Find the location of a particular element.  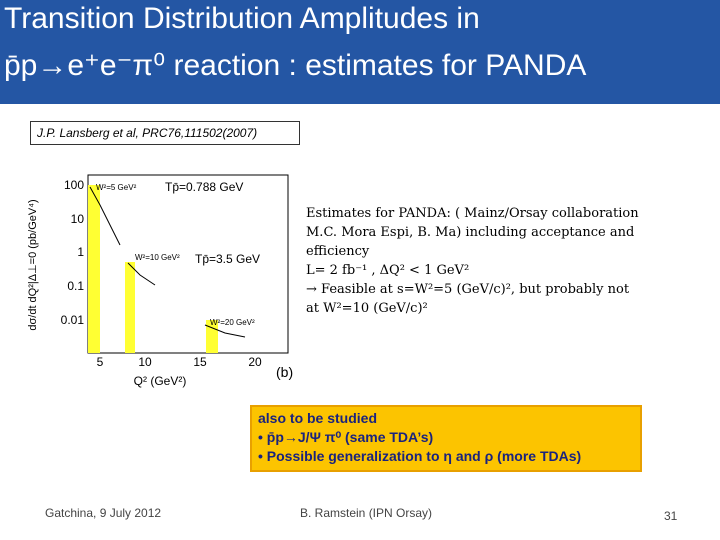

estimate-line: at W²=10 (GeV/c)² is located at coordinates (367, 308).